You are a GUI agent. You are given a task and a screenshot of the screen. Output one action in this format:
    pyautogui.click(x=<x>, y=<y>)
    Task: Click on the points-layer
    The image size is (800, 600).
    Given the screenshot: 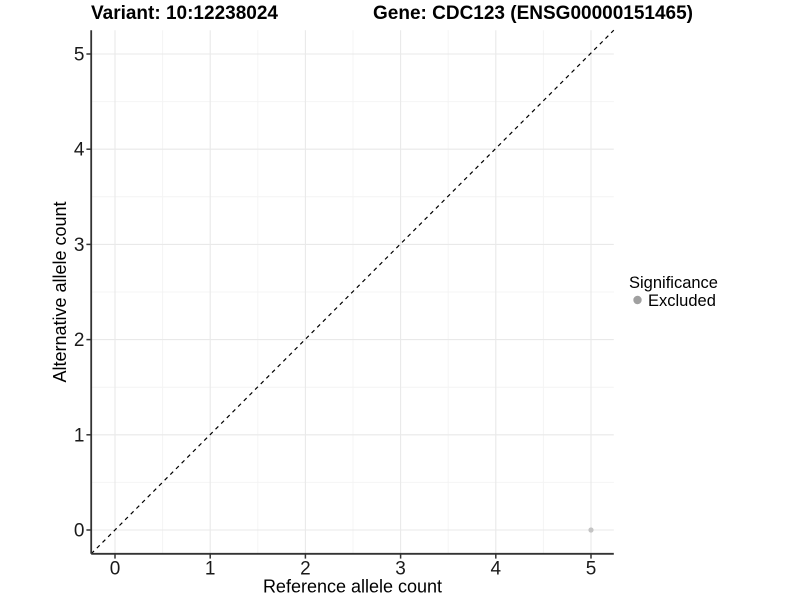 What is the action you would take?
    pyautogui.click(x=591, y=530)
    